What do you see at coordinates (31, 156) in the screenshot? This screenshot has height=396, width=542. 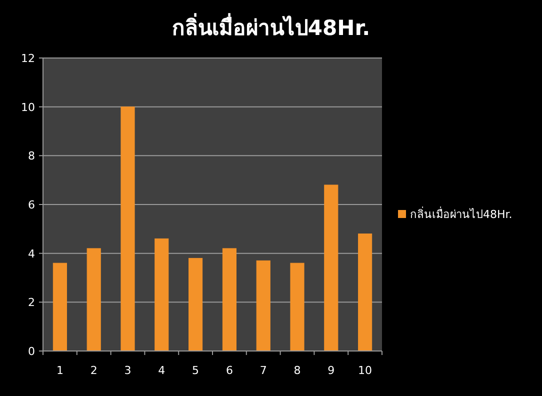 I see `y-tick-label: 8` at bounding box center [31, 156].